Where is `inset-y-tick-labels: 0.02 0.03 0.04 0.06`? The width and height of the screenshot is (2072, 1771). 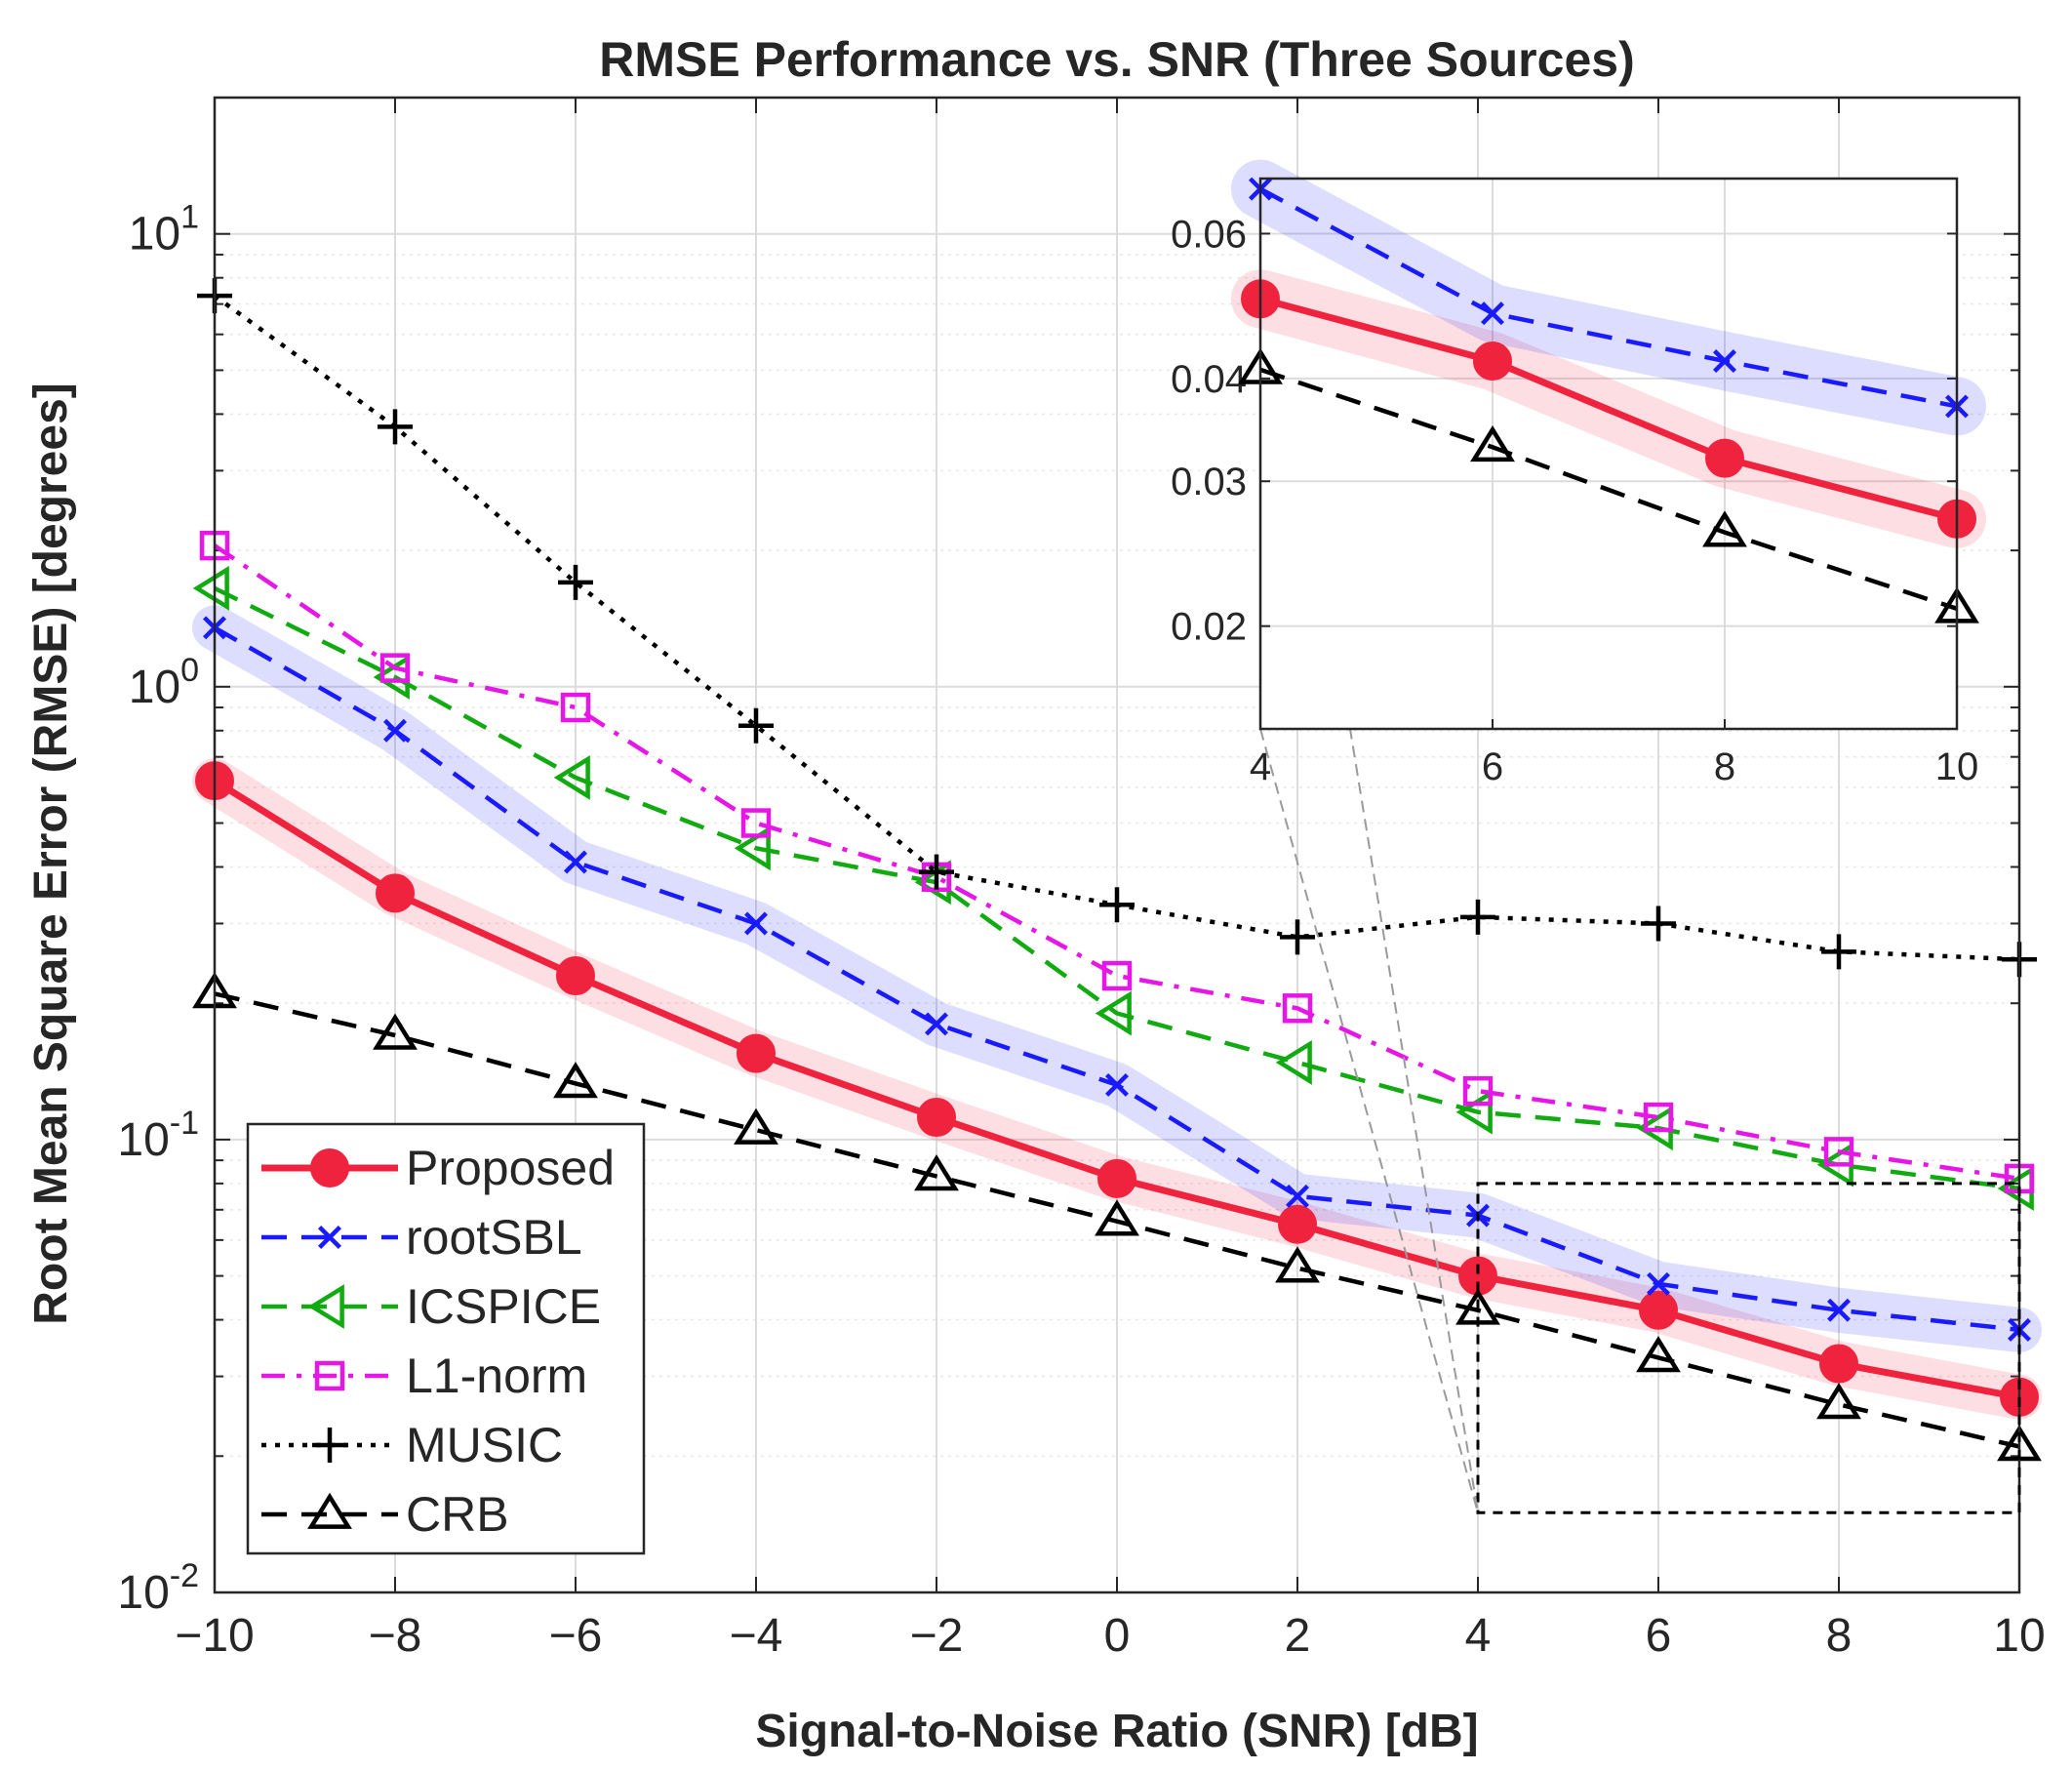 inset-y-tick-labels: 0.02 0.03 0.04 0.06 is located at coordinates (1209, 430).